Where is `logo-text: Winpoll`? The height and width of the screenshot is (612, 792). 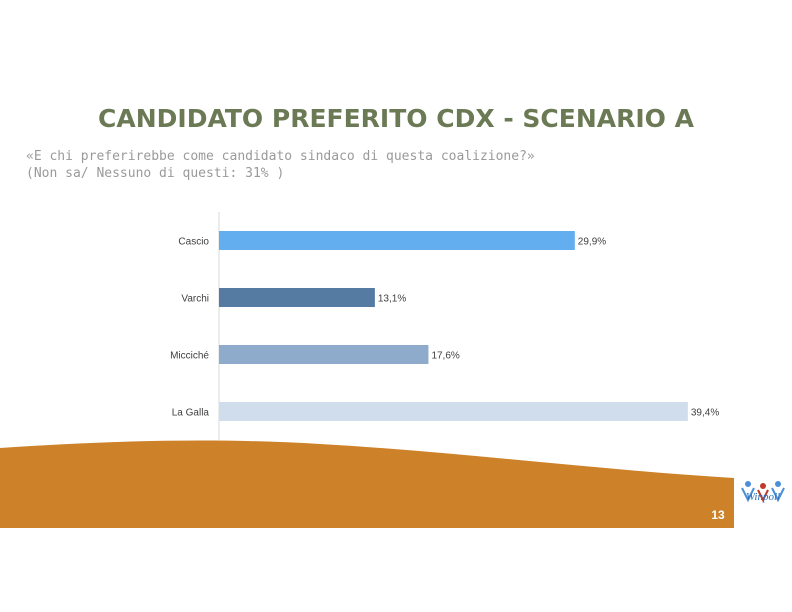
logo-text: Winpoll is located at coordinates (763, 497).